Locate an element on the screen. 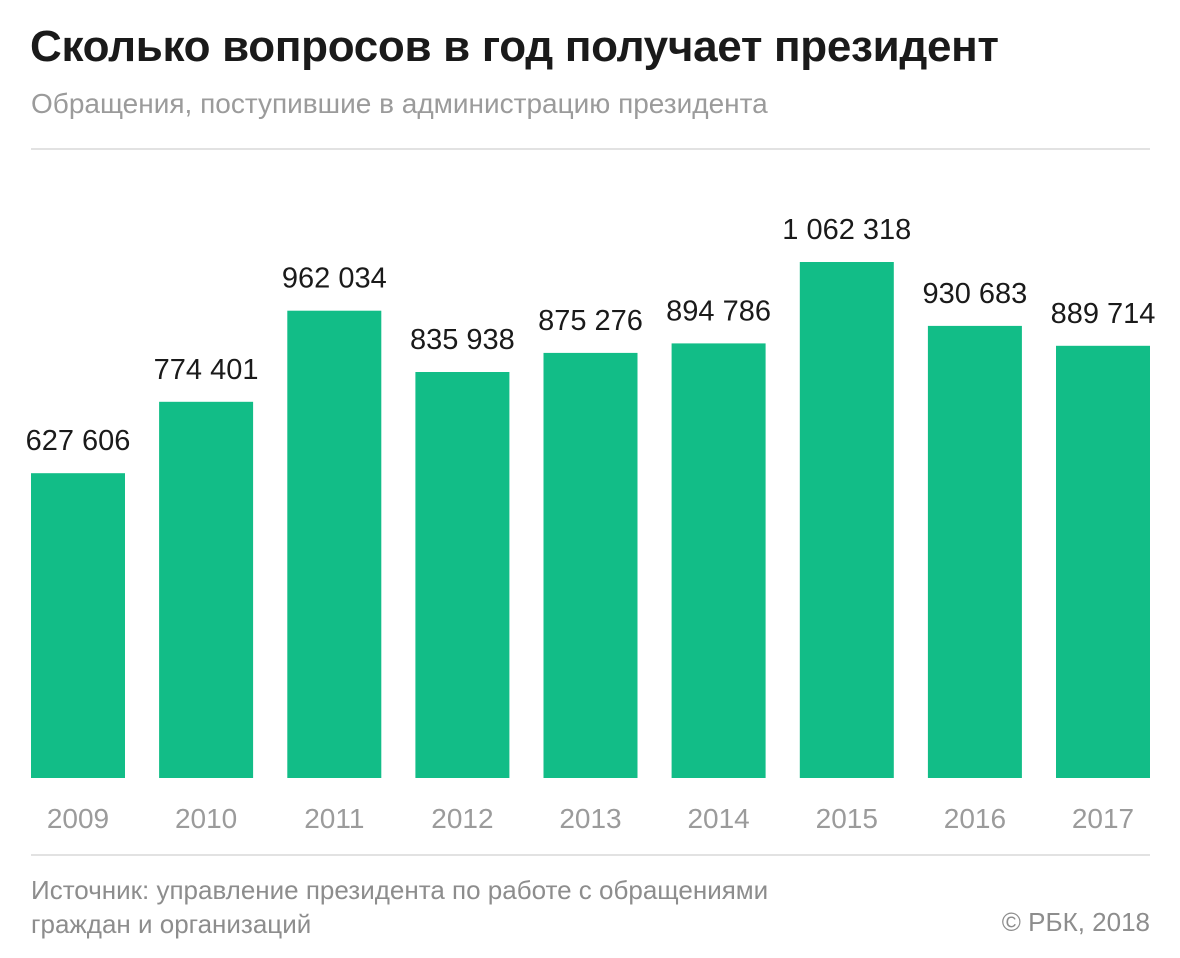 This screenshot has width=1180, height=958. value-label-2017: 889 714 is located at coordinates (1103, 314).